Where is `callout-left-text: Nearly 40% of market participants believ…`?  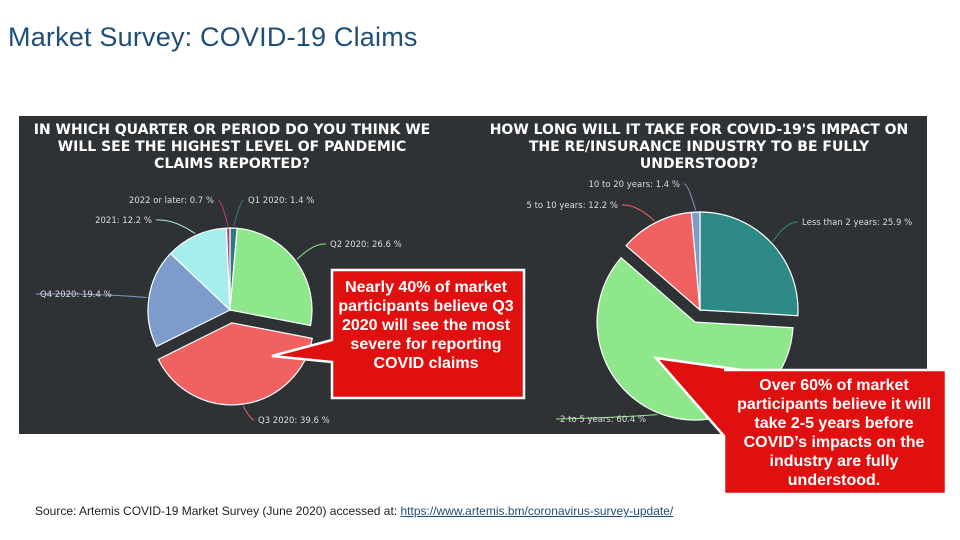 callout-left-text: Nearly 40% of market participants believ… is located at coordinates (426, 325).